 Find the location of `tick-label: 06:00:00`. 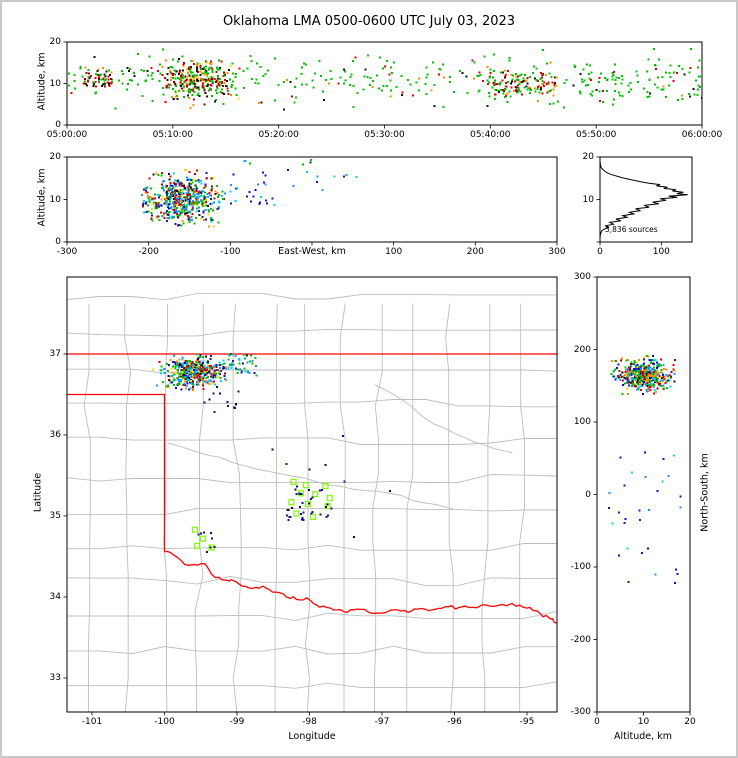

tick-label: 06:00:00 is located at coordinates (702, 135).